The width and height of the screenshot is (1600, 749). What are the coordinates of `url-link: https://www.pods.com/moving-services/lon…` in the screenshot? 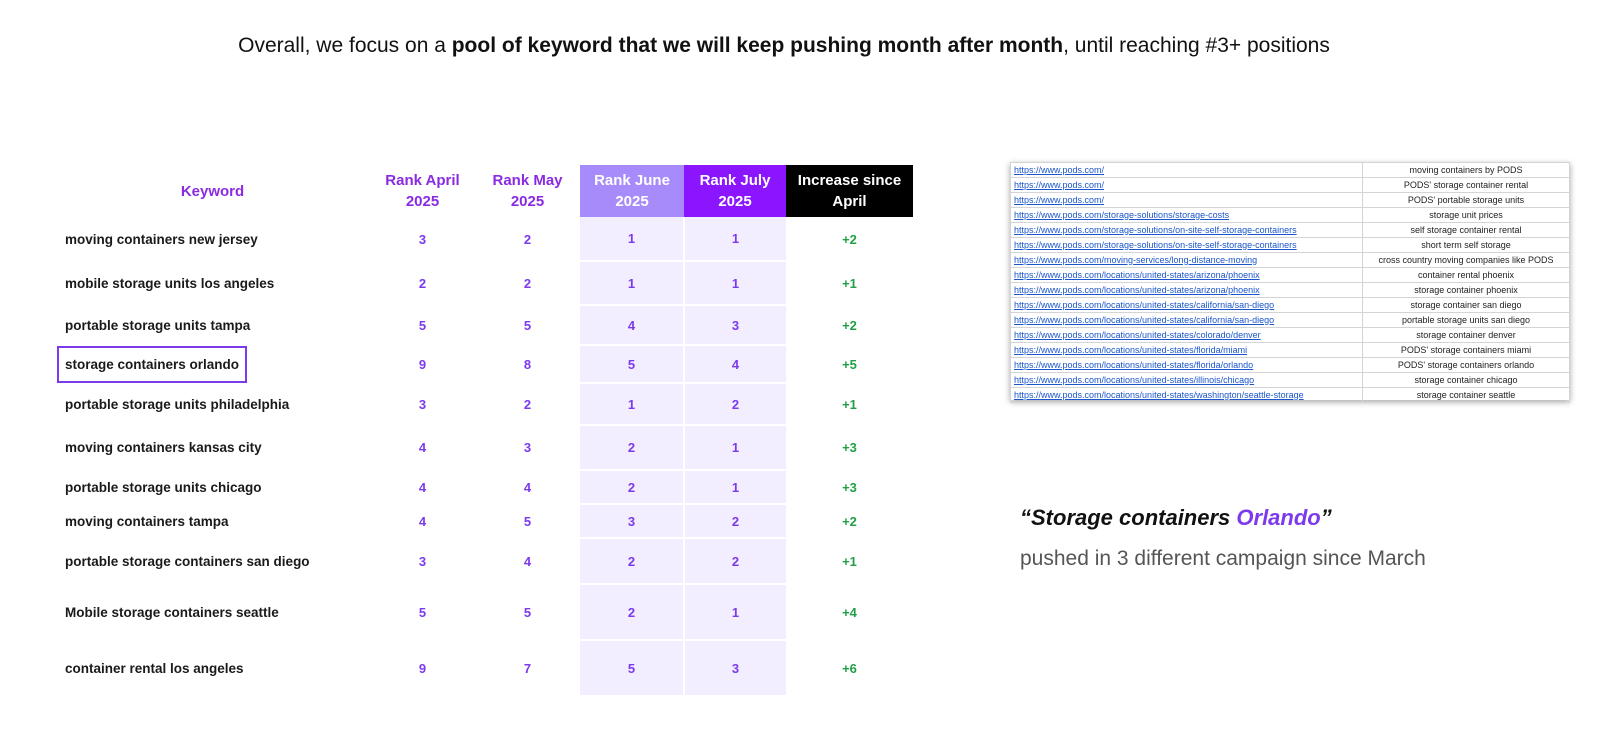 It's located at (1186, 260).